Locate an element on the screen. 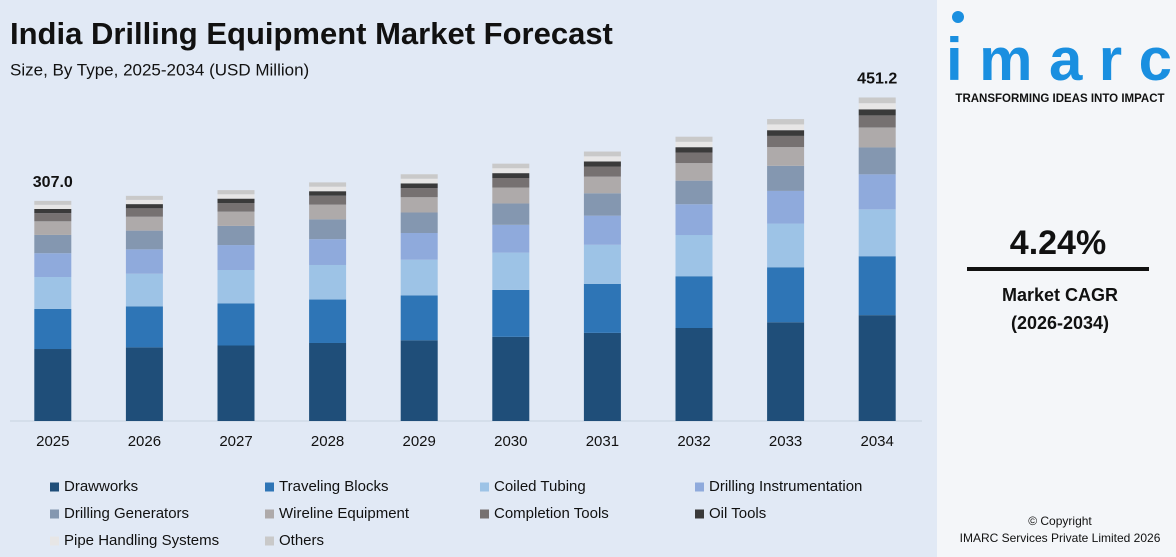  legend-label: Coiled Tubing is located at coordinates (540, 486).